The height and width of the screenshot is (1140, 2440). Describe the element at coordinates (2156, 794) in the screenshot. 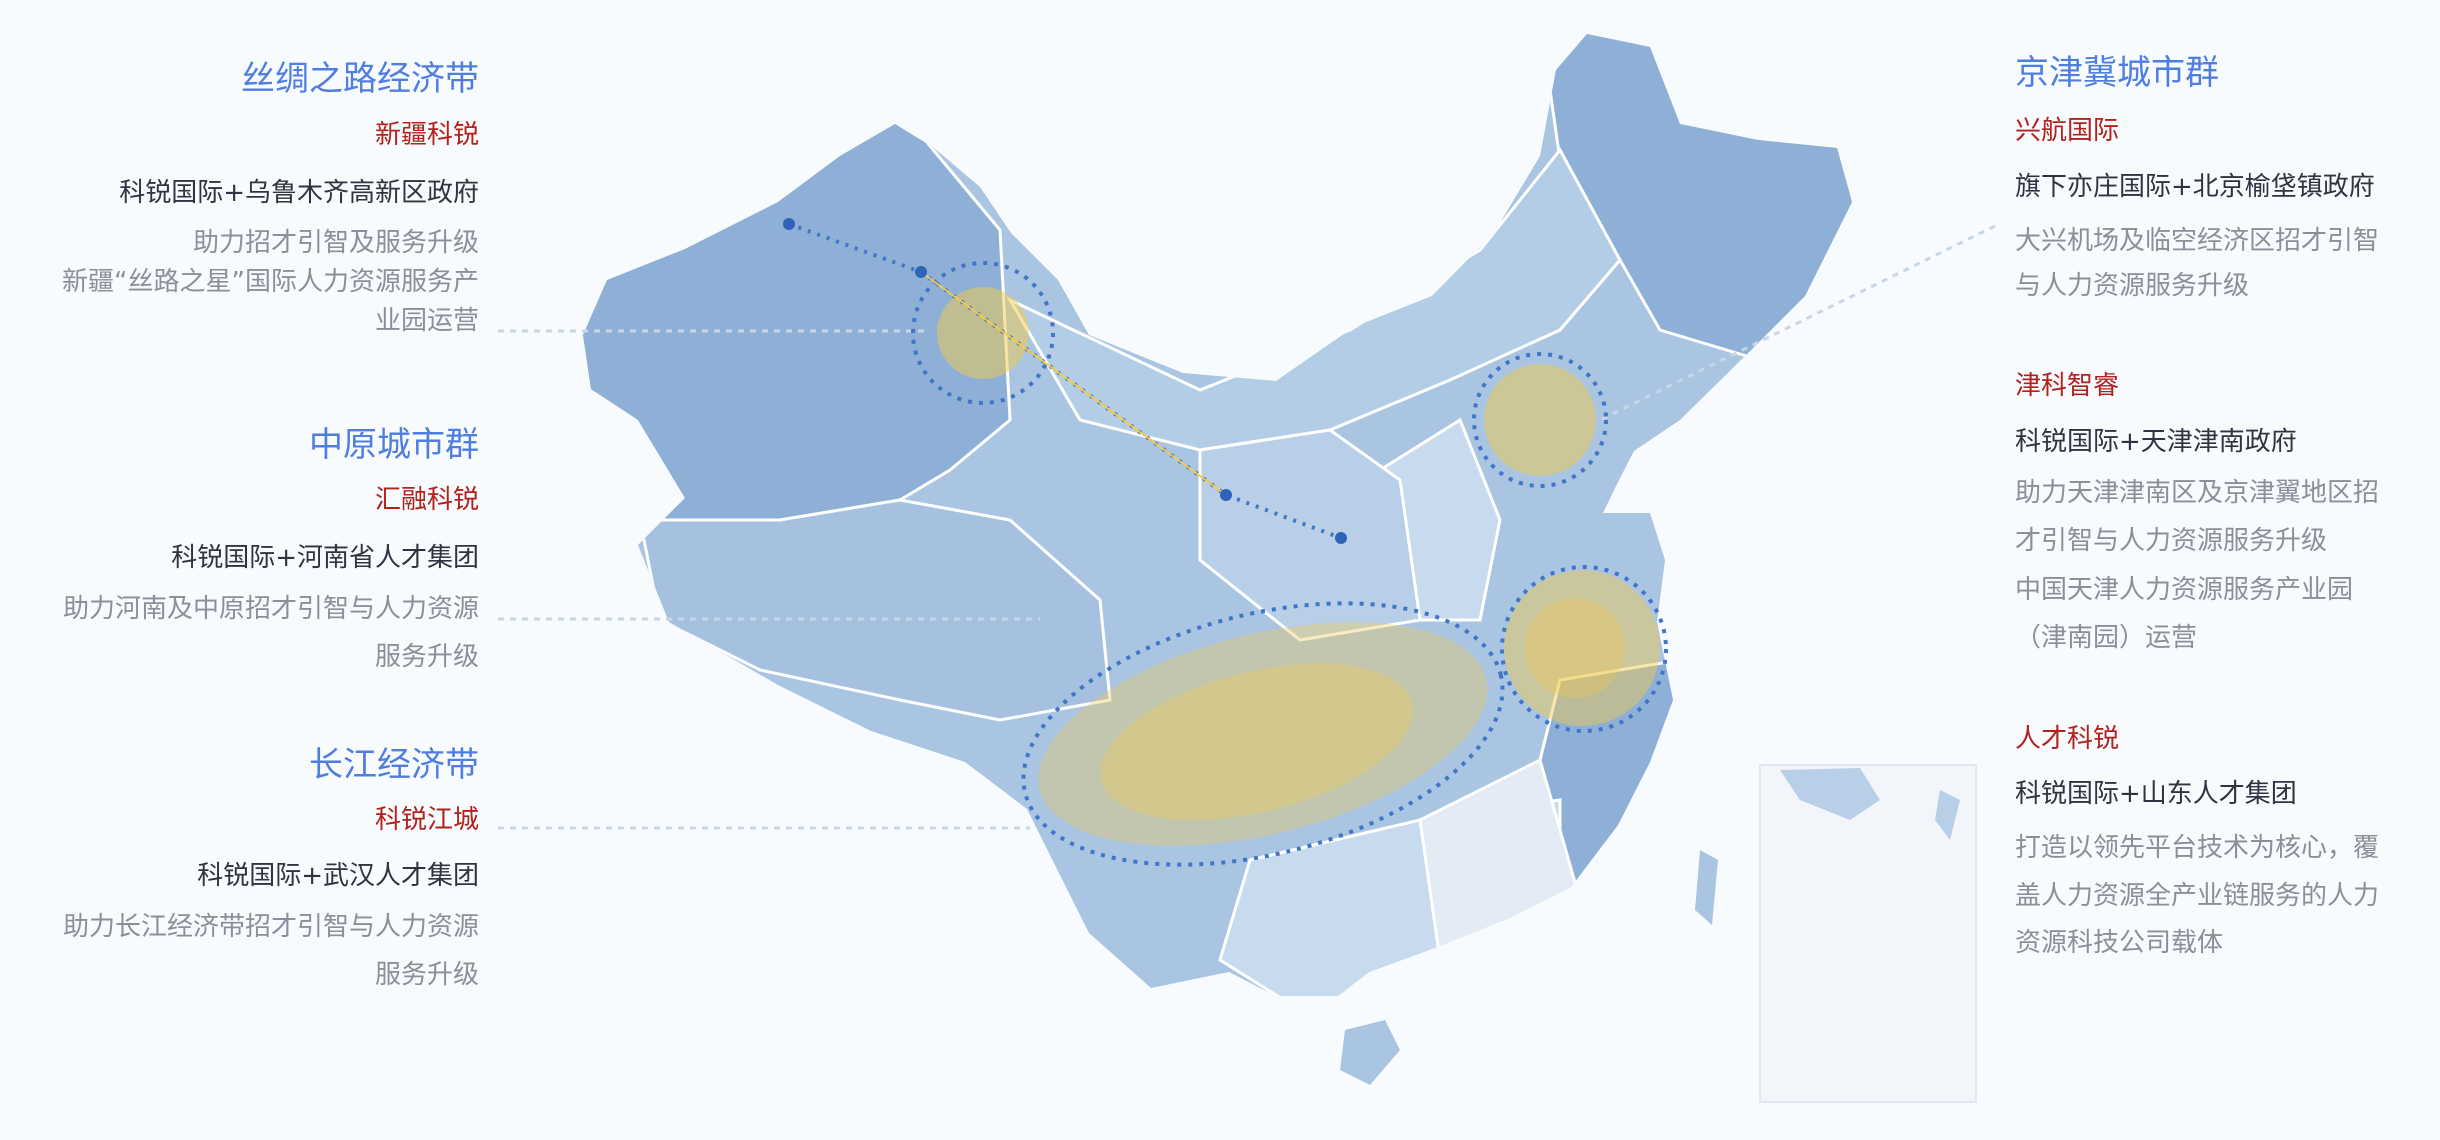

I see `partner-text: 科锐国际+山东人才集团` at that location.